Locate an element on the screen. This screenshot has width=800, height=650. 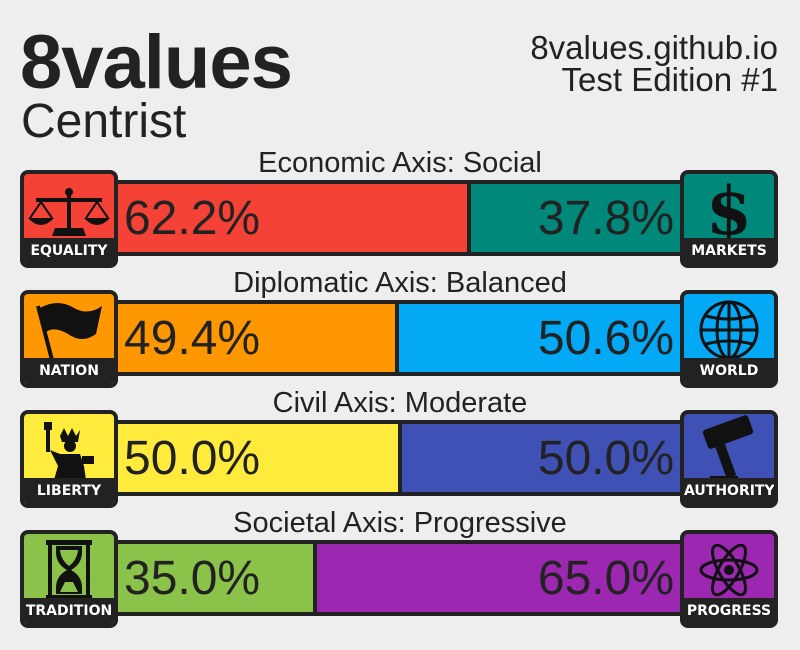
progress-label: PROGRESS is located at coordinates (729, 611).